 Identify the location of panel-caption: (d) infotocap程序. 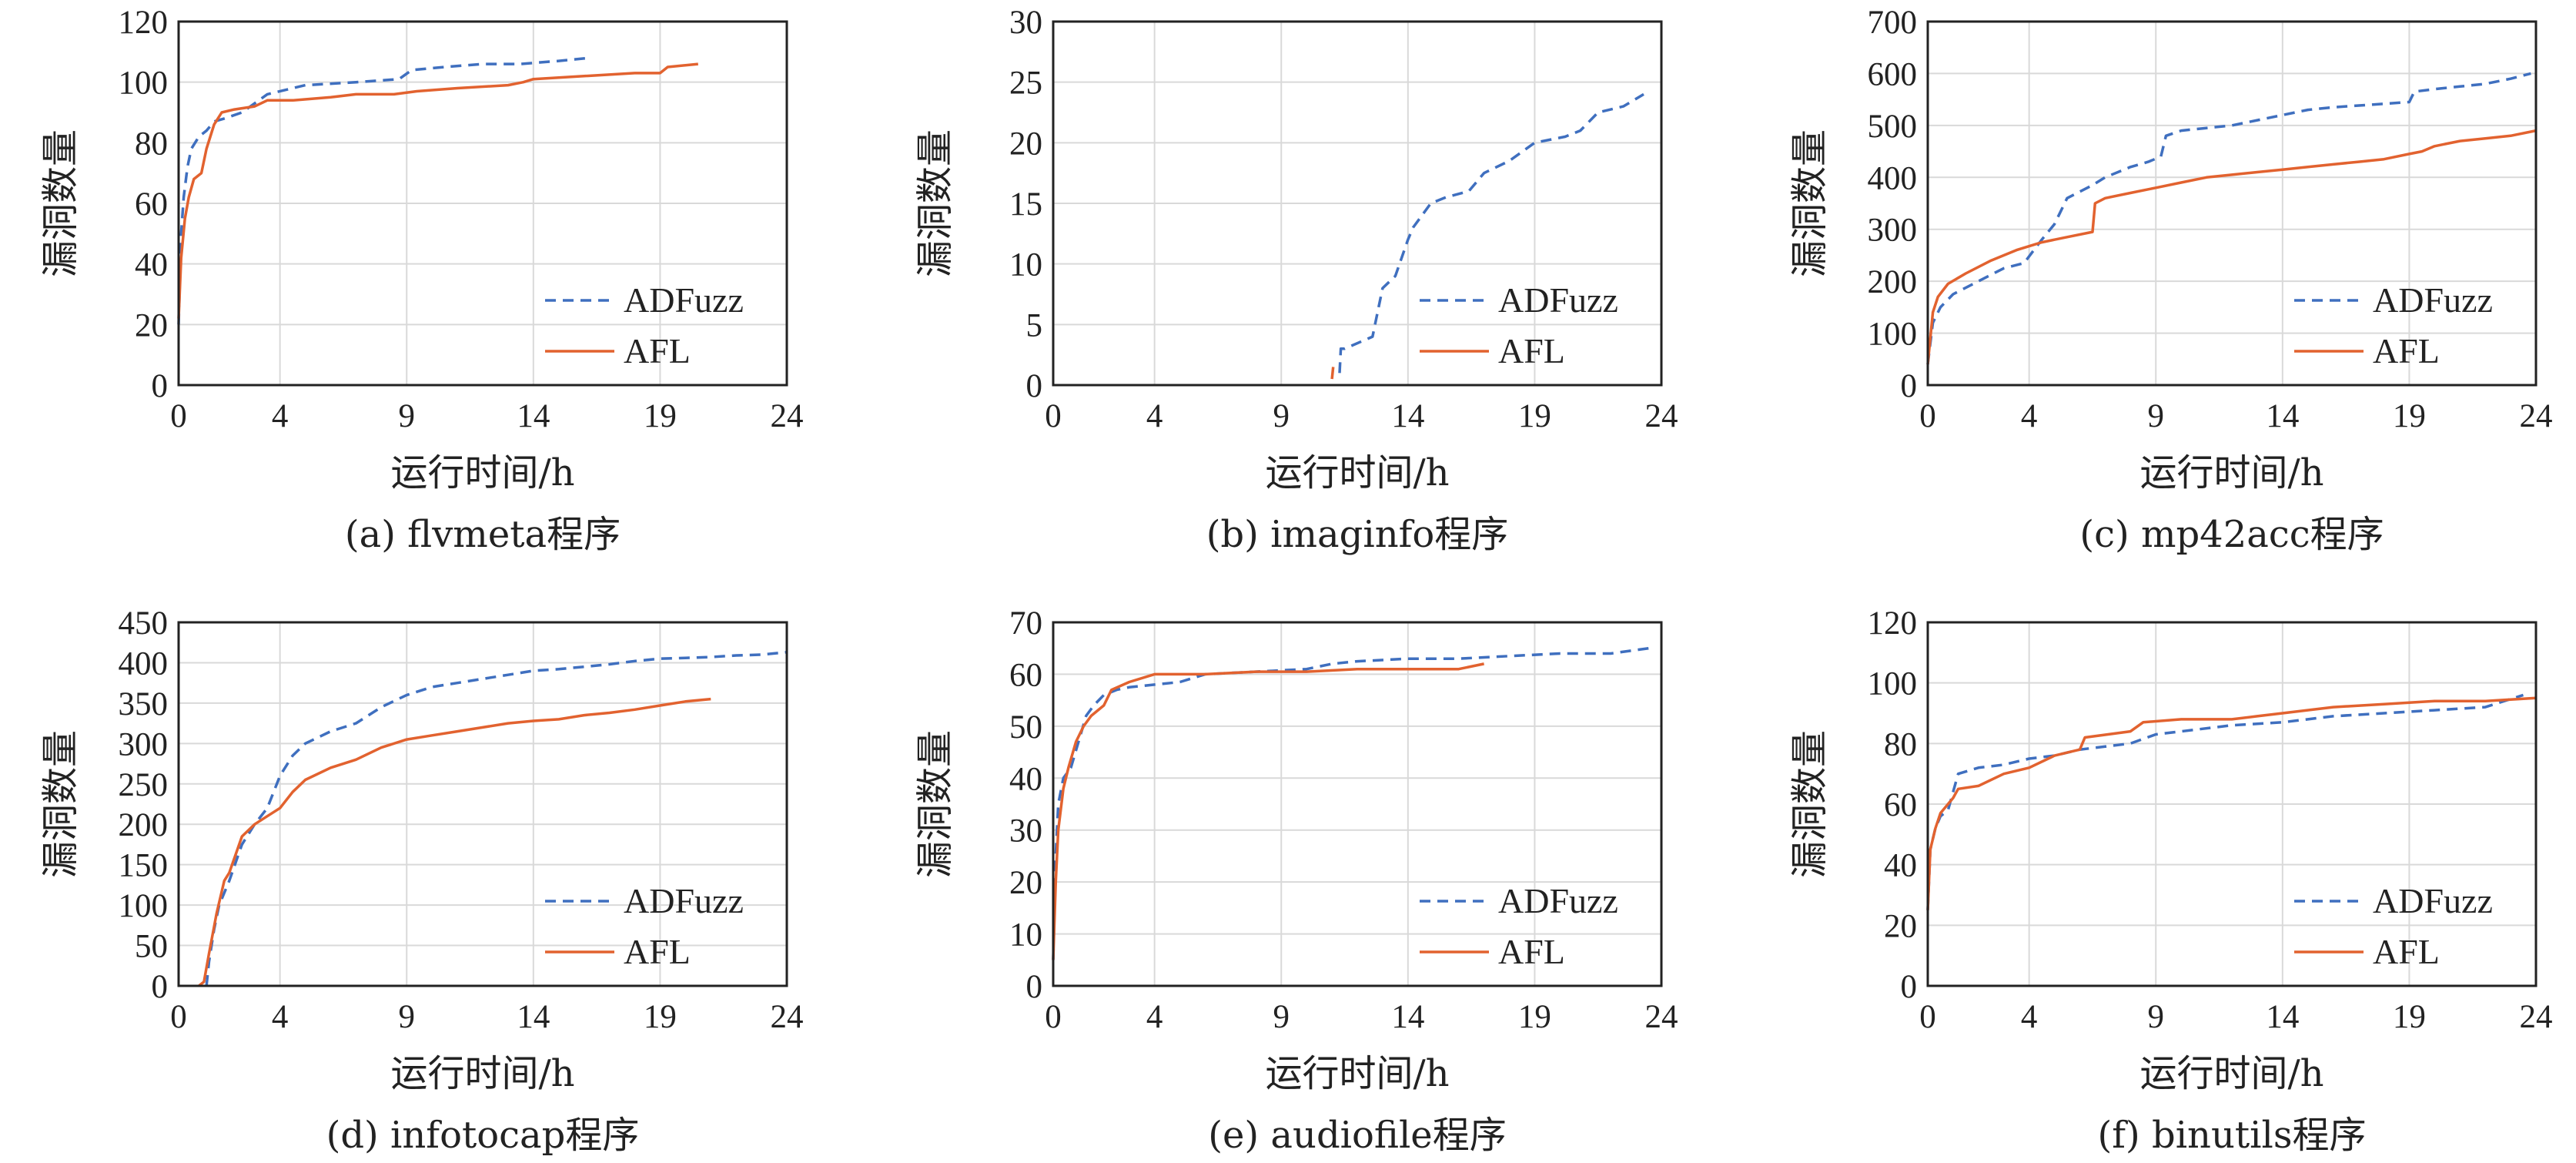
(483, 1135).